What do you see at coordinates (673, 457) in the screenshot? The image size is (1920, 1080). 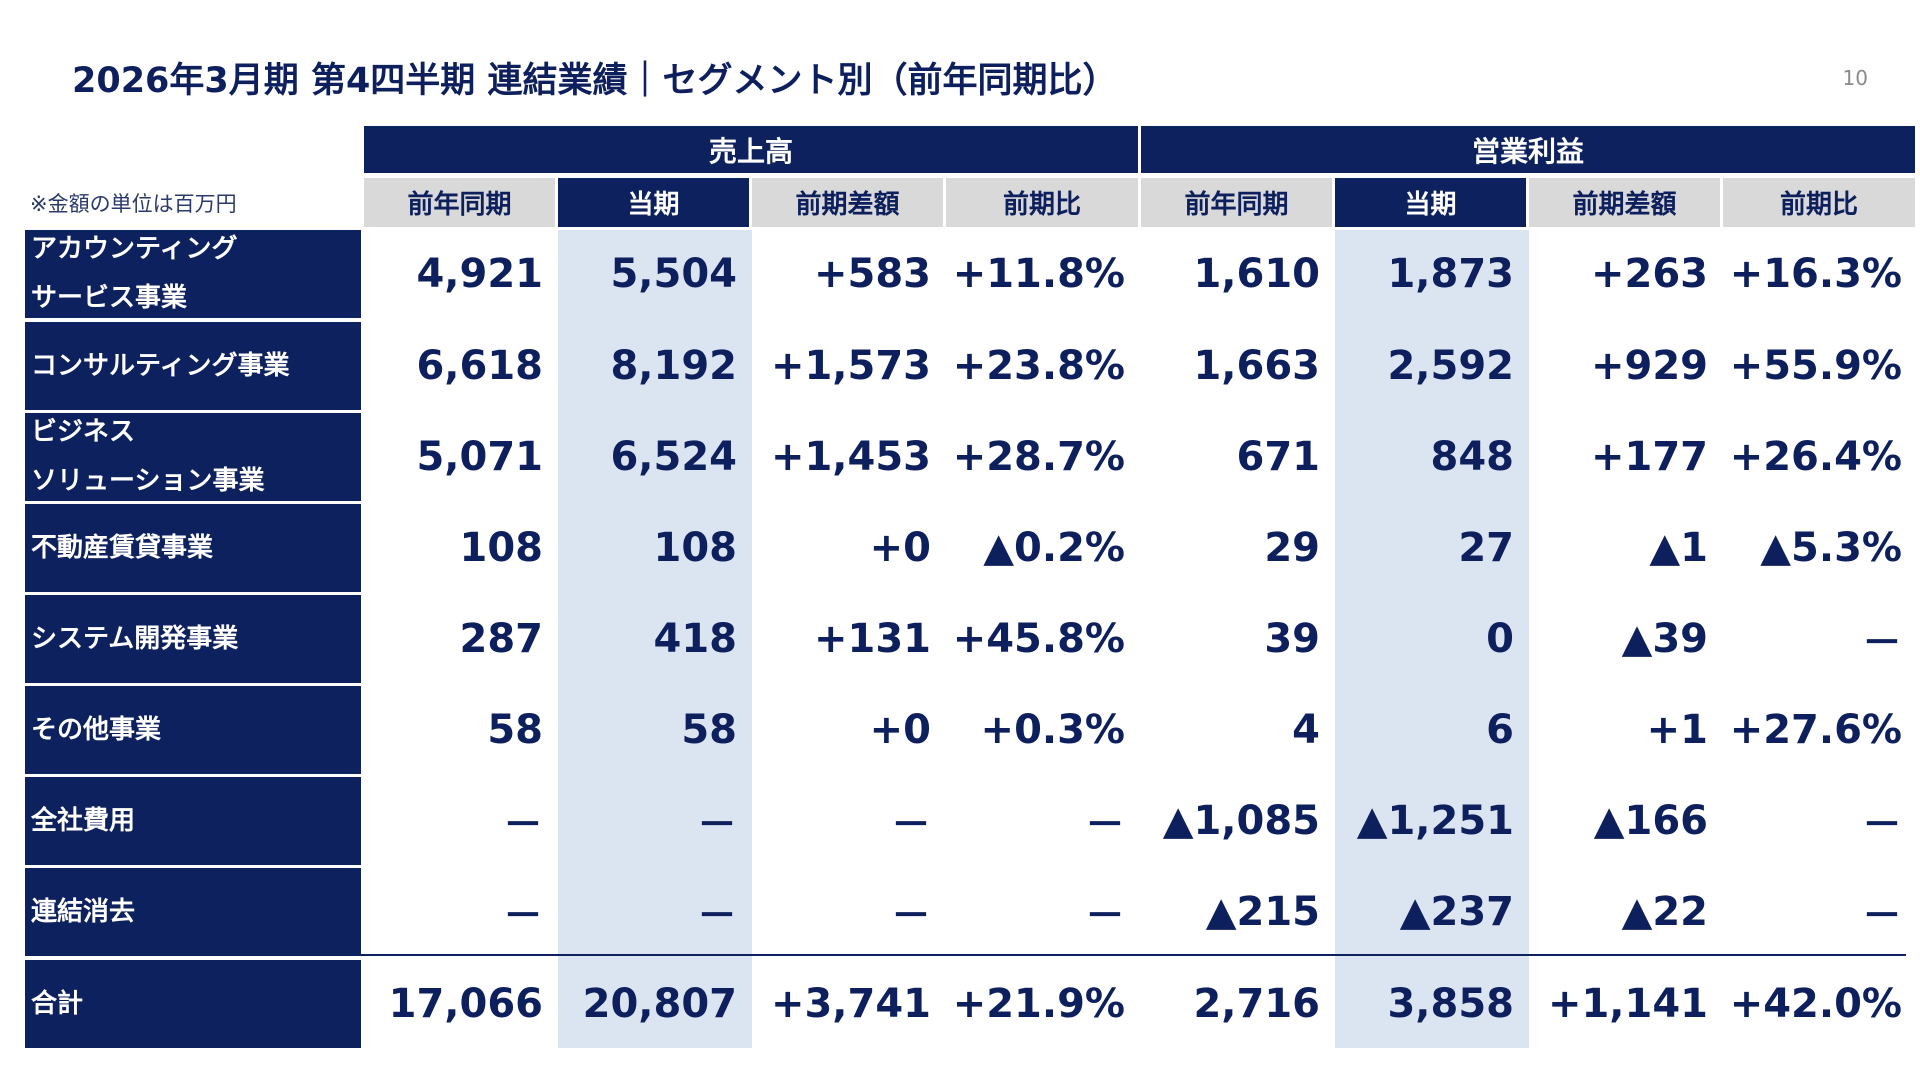 I see `table-cell: 6,524` at bounding box center [673, 457].